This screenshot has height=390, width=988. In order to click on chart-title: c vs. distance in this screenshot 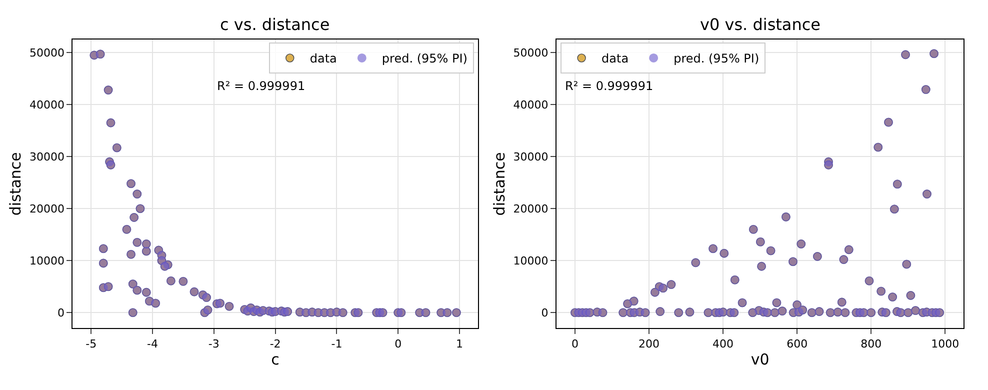, I will do `click(275, 24)`.